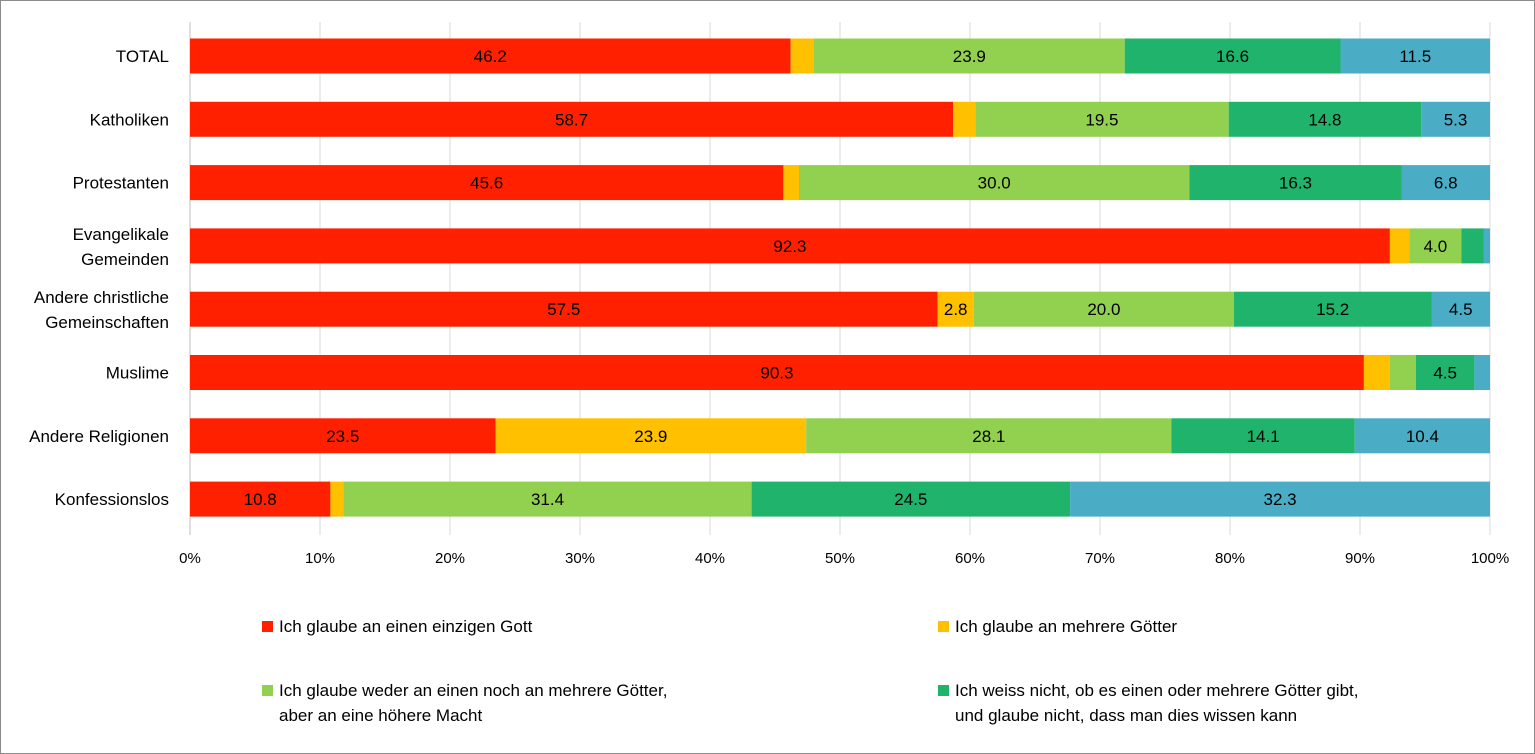  I want to click on data-label: 20.0, so click(1103, 309).